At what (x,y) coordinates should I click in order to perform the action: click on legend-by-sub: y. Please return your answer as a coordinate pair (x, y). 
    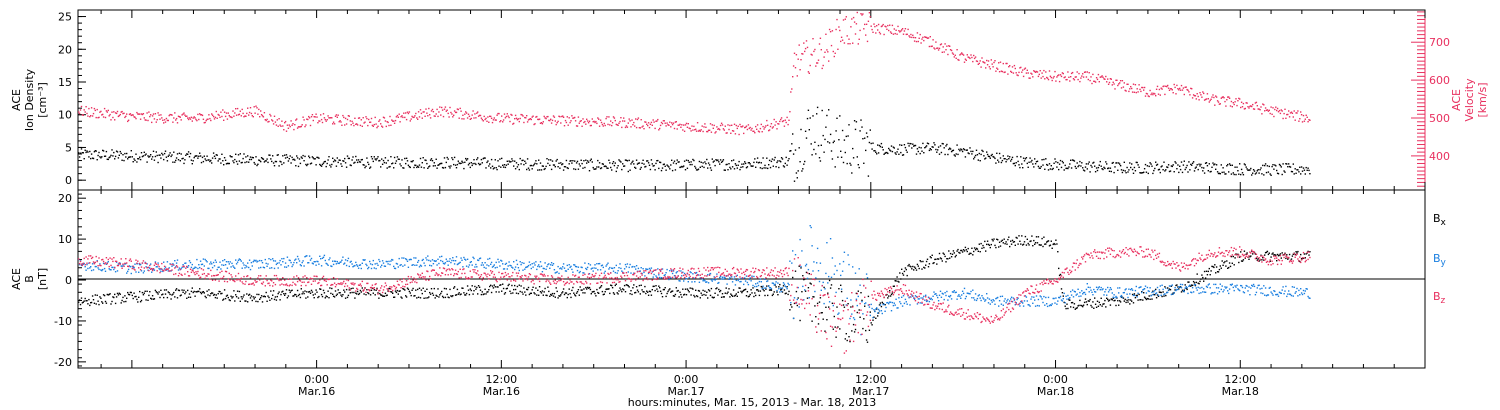
    Looking at the image, I should click on (1444, 263).